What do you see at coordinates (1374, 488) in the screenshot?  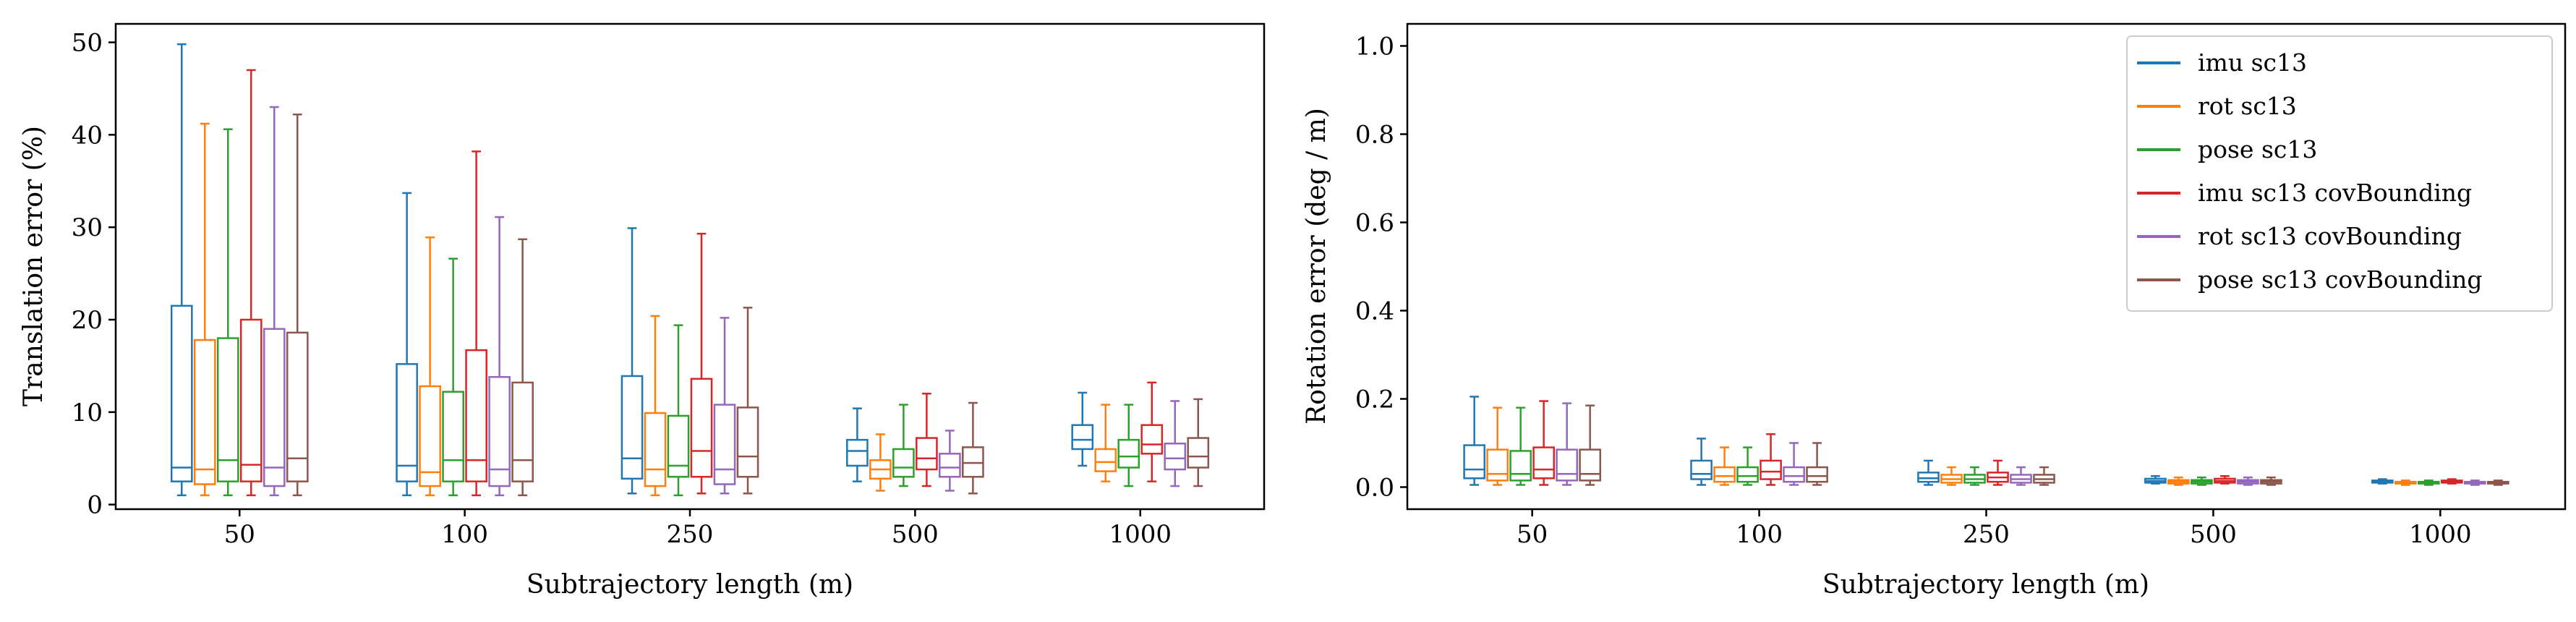 I see `y-tick-label: 0.0` at bounding box center [1374, 488].